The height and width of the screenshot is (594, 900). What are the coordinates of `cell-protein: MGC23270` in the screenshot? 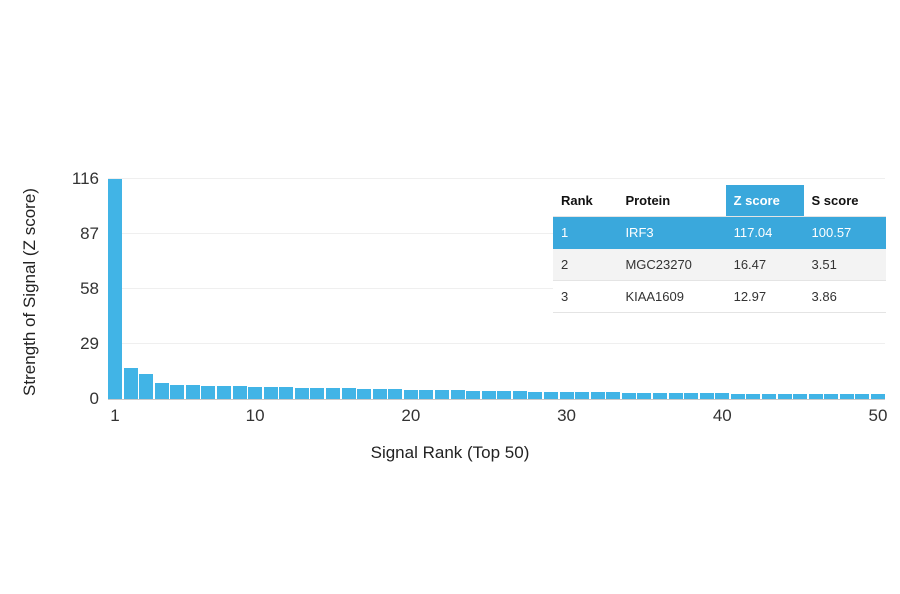 It's located at (671, 264).